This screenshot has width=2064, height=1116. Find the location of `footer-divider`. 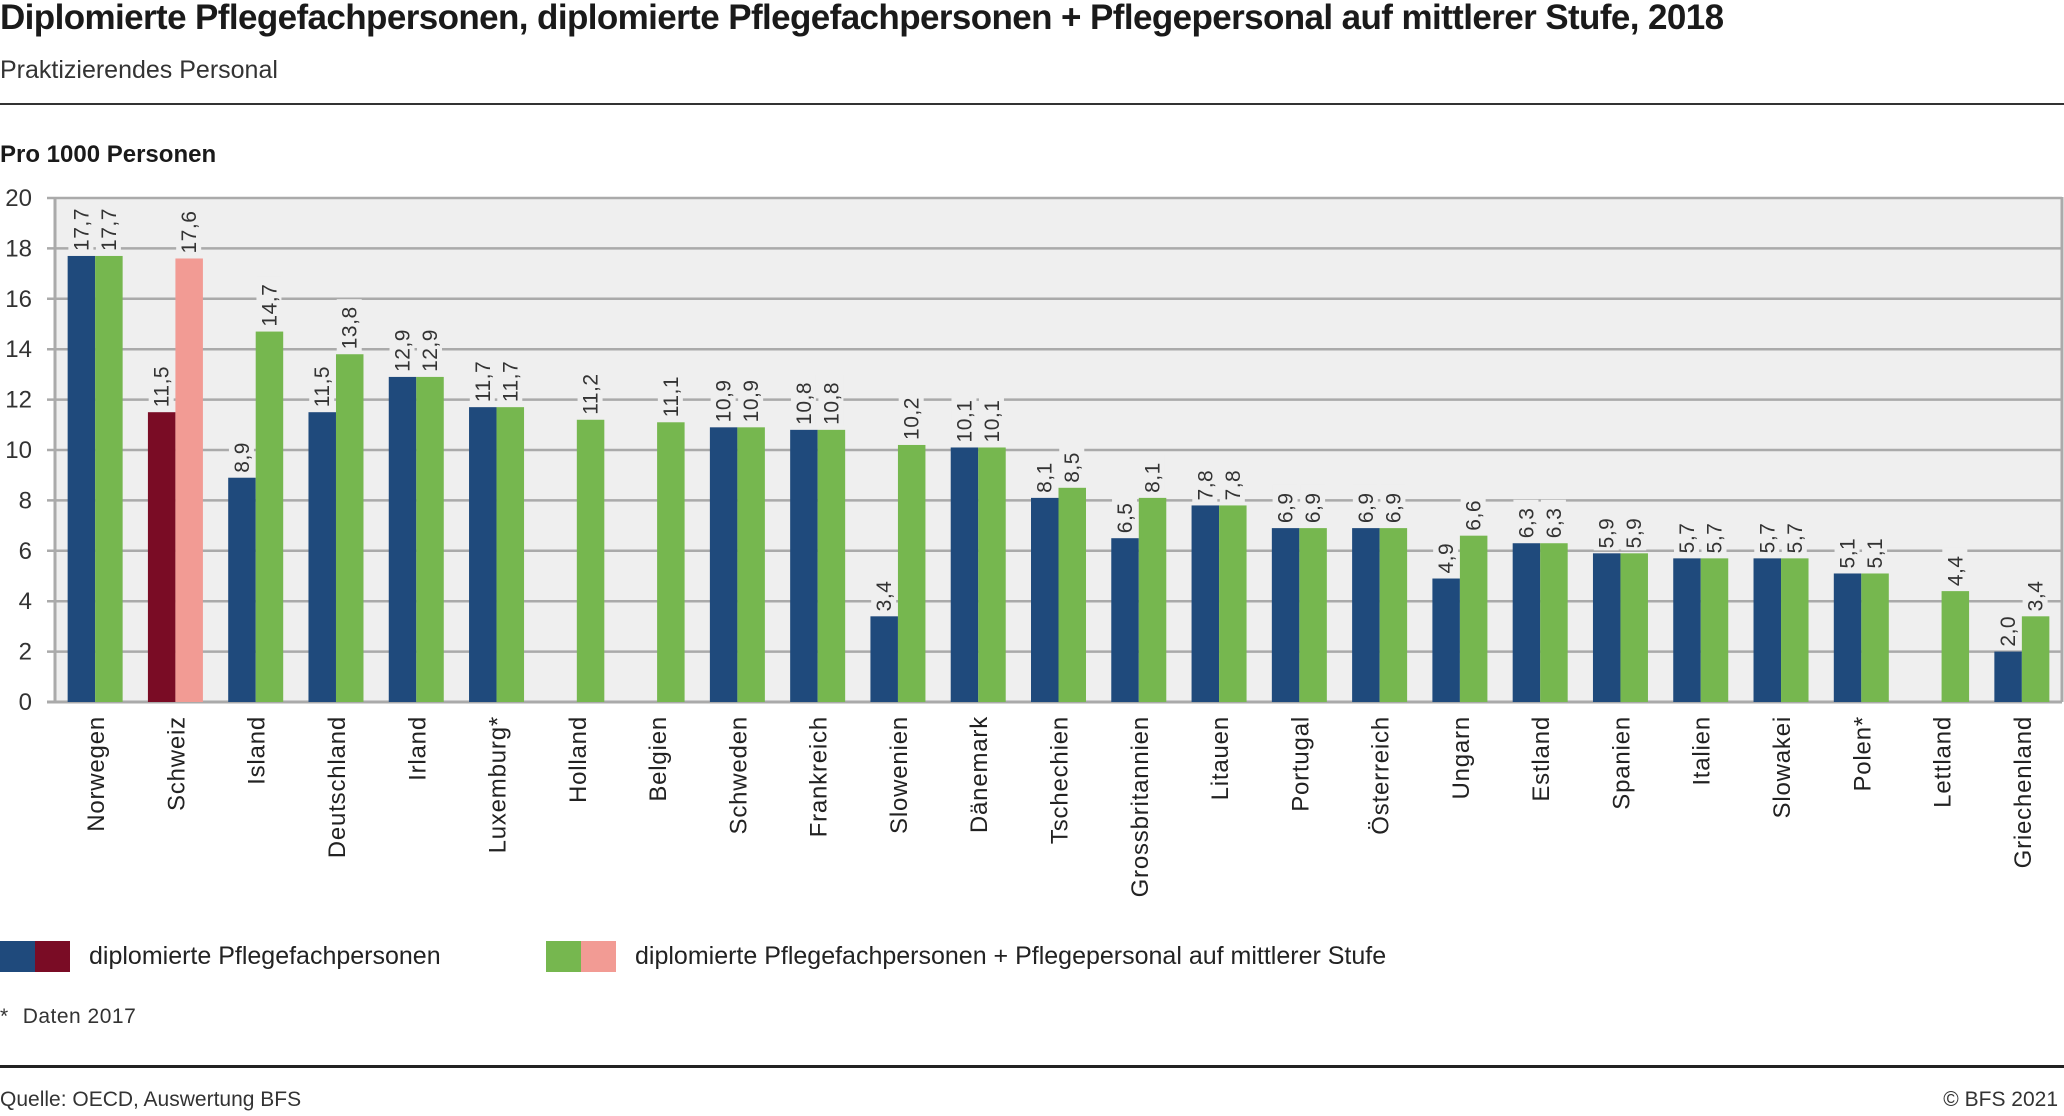

footer-divider is located at coordinates (1032, 1066).